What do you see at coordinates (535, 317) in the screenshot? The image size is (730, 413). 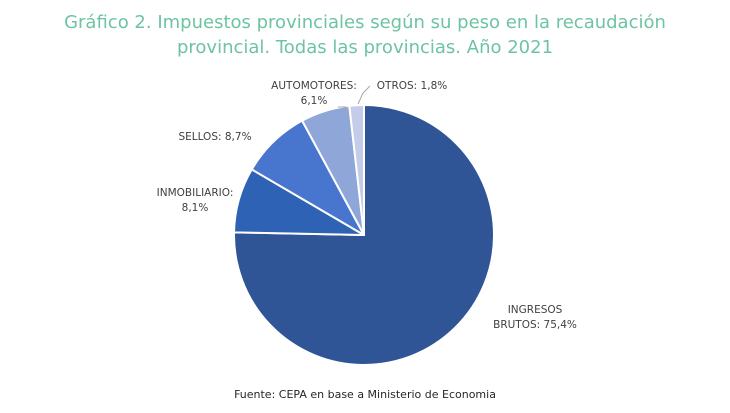 I see `slice-label-ingresos-brutos: INGRESOS BRUTOS: 75,4%` at bounding box center [535, 317].